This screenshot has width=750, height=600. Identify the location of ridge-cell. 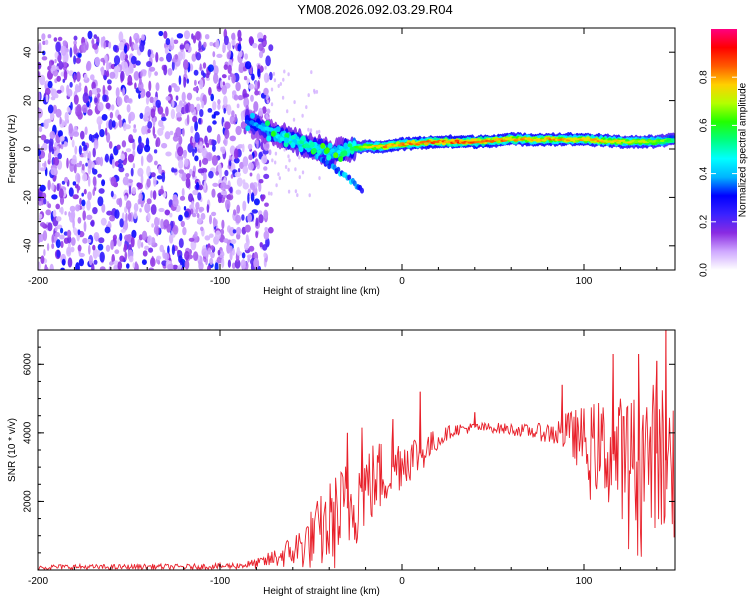
(505, 140).